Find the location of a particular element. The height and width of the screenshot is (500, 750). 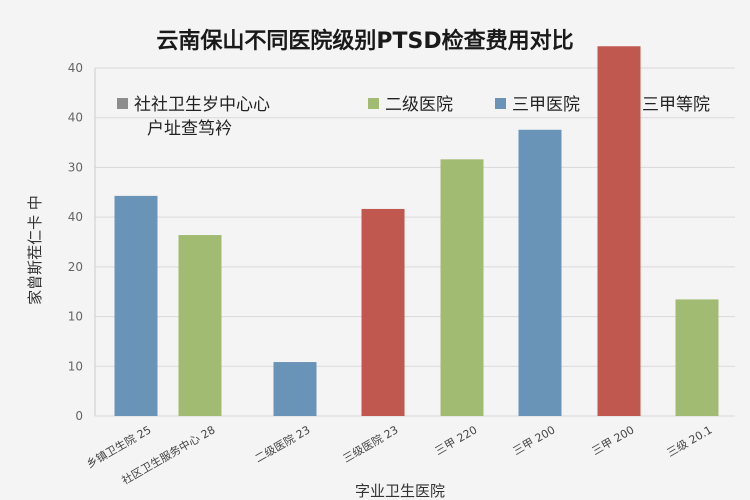

x-axis-title: 字业卫生医院 is located at coordinates (400, 491).